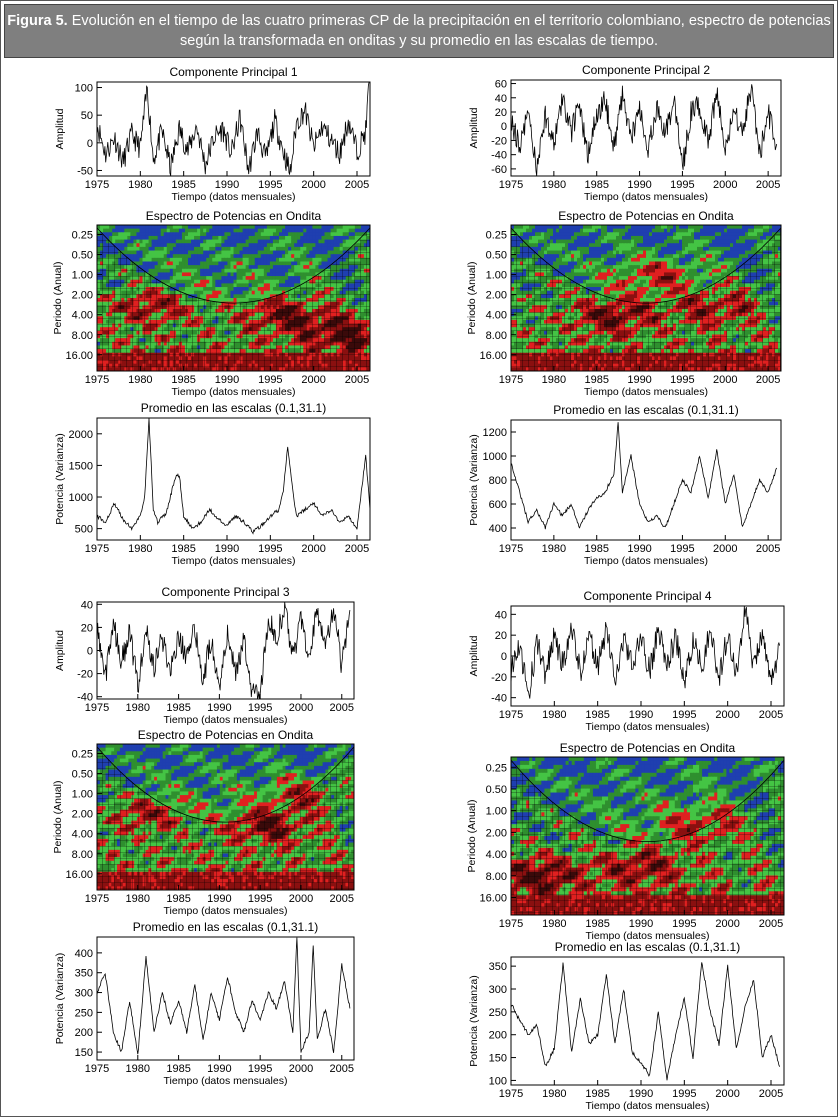  Describe the element at coordinates (270, 185) in the screenshot. I see `cp1_series-xtick-label: 1995` at that location.